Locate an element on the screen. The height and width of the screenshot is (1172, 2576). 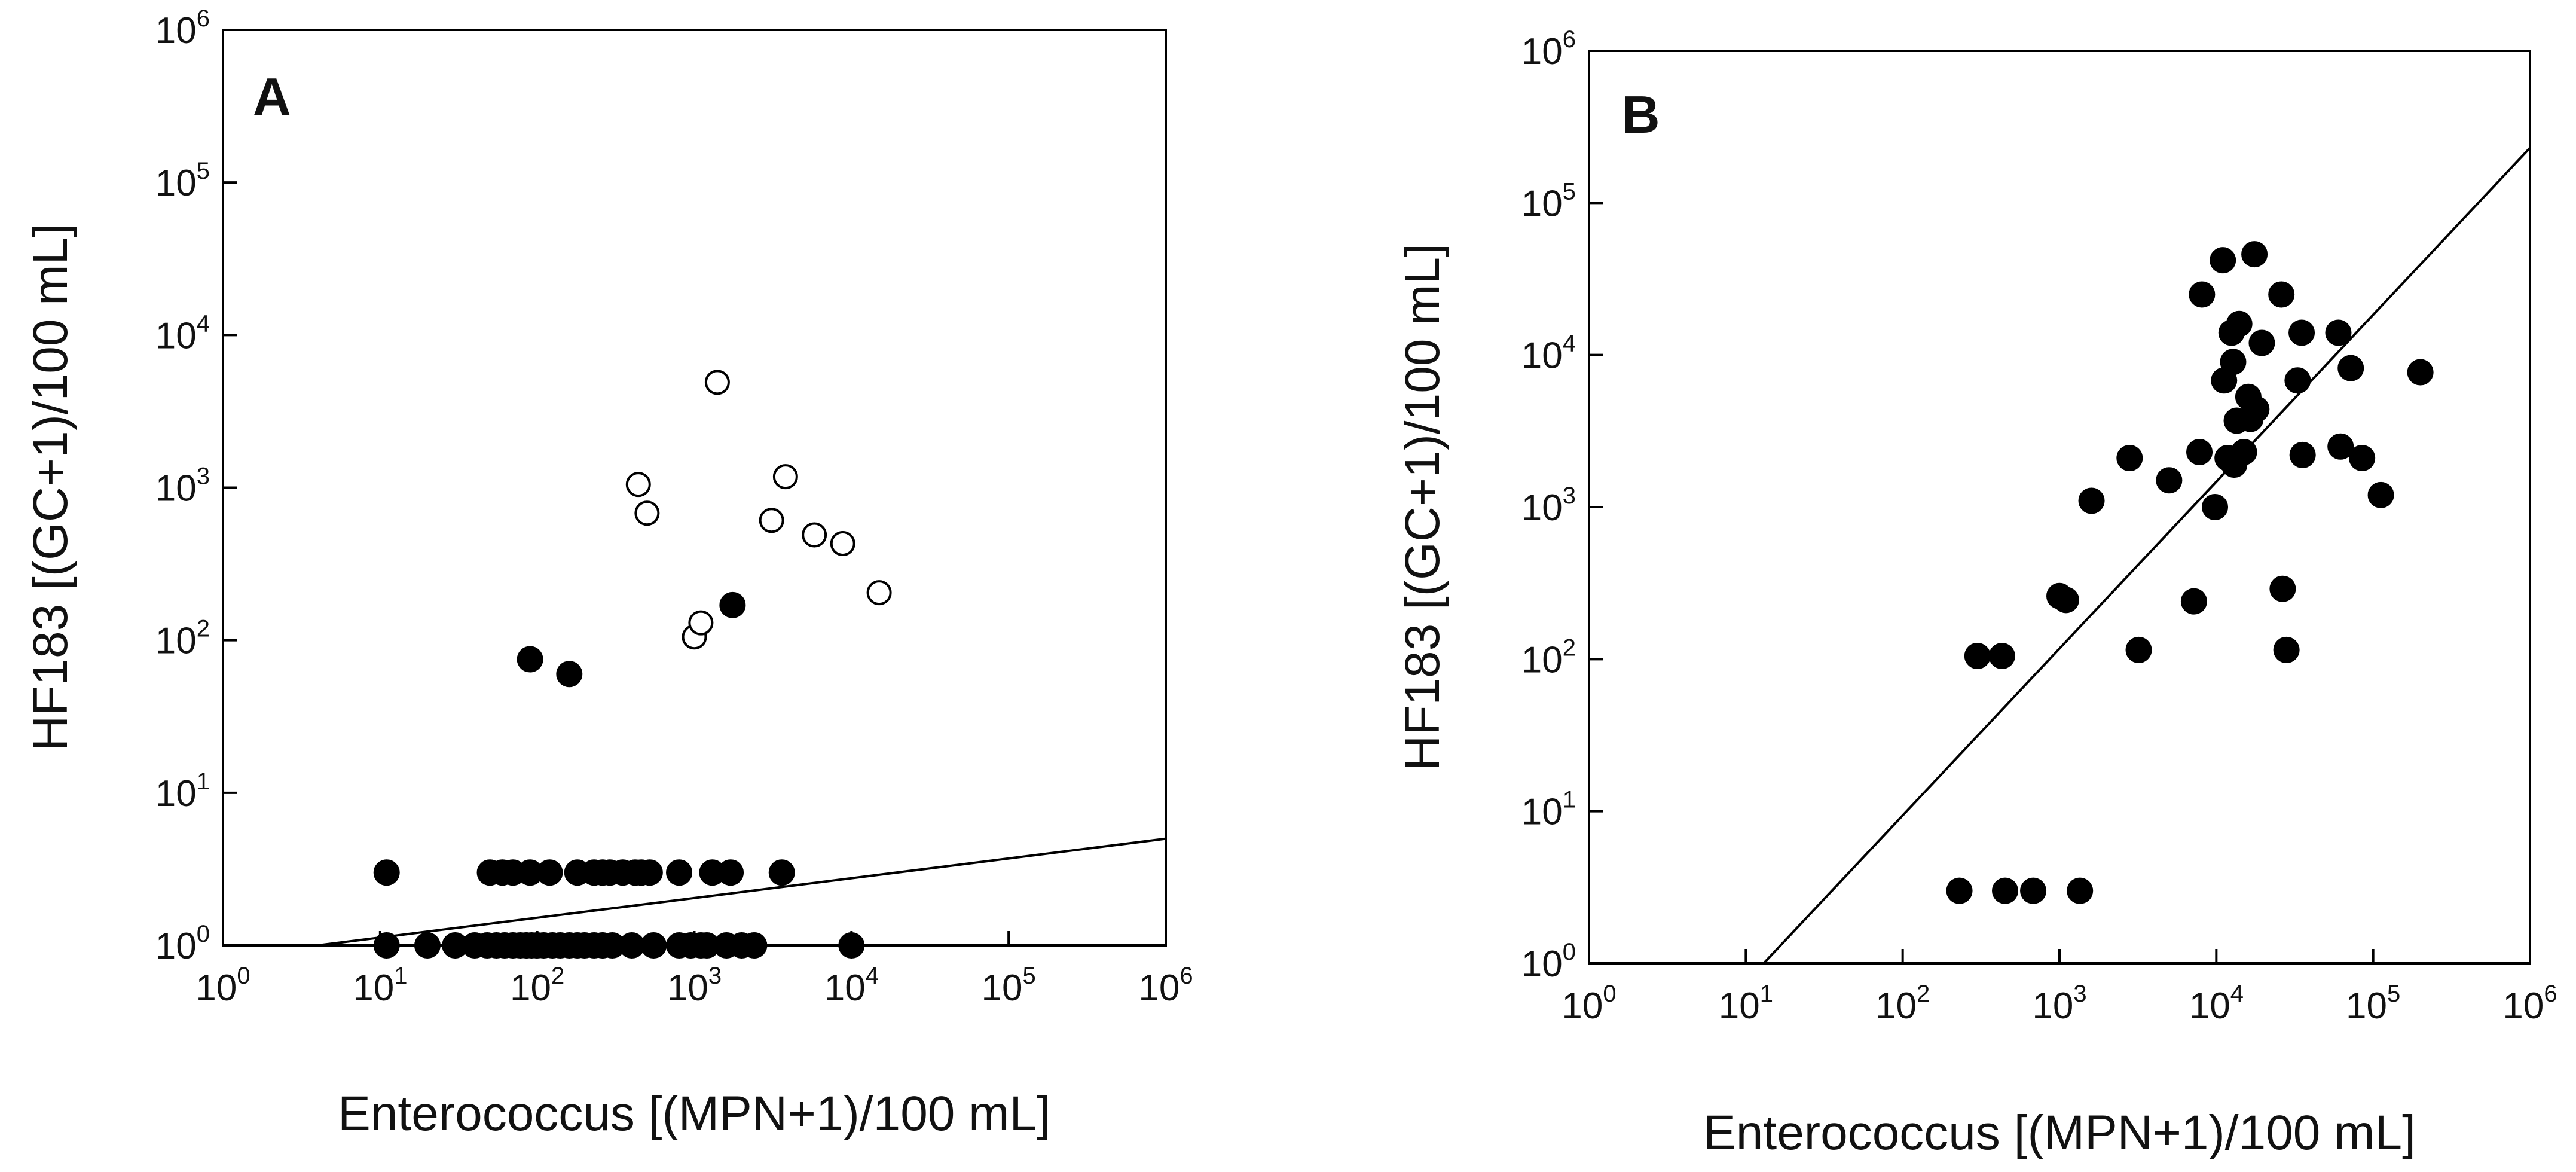
panel-label: A is located at coordinates (272, 96).